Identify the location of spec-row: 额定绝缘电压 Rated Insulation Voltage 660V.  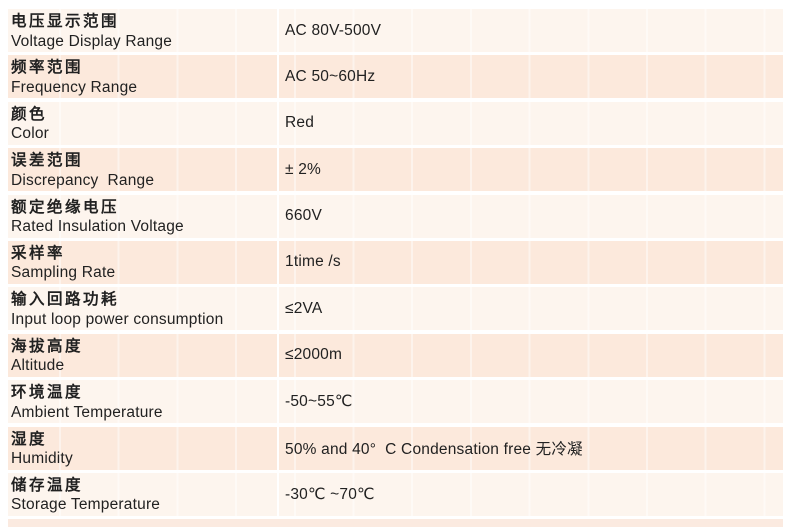
(395, 216).